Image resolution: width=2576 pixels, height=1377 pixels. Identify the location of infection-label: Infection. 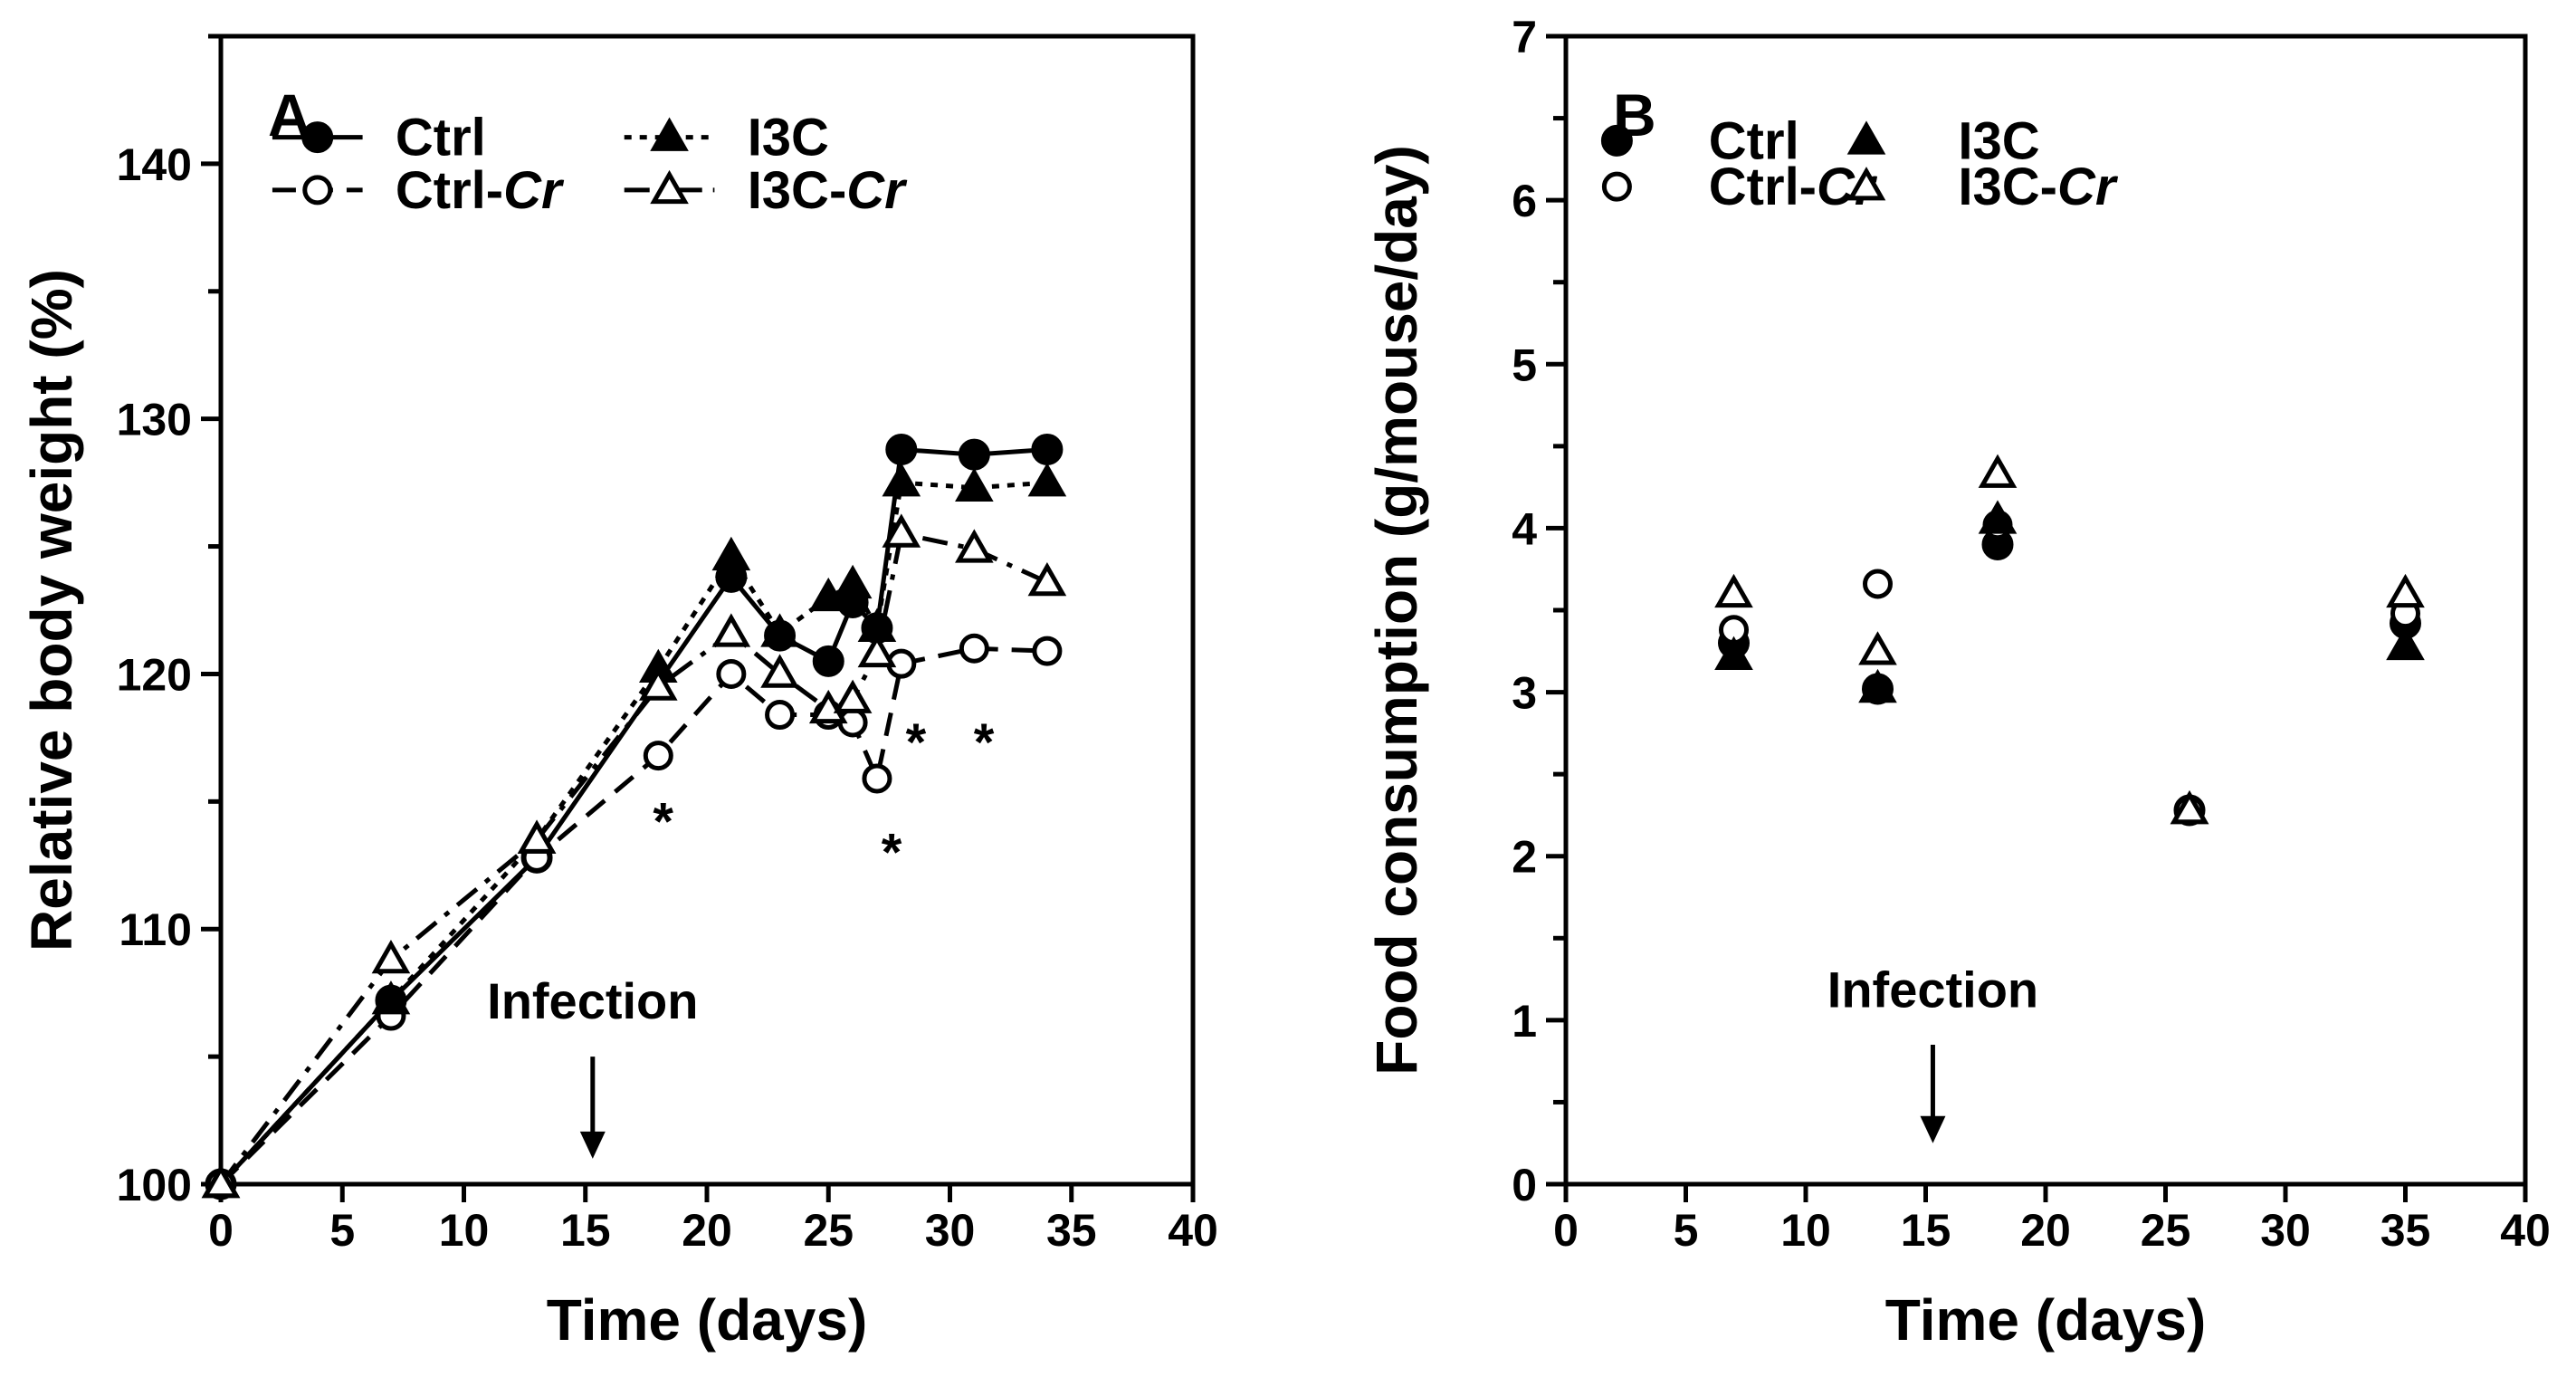
(1933, 990).